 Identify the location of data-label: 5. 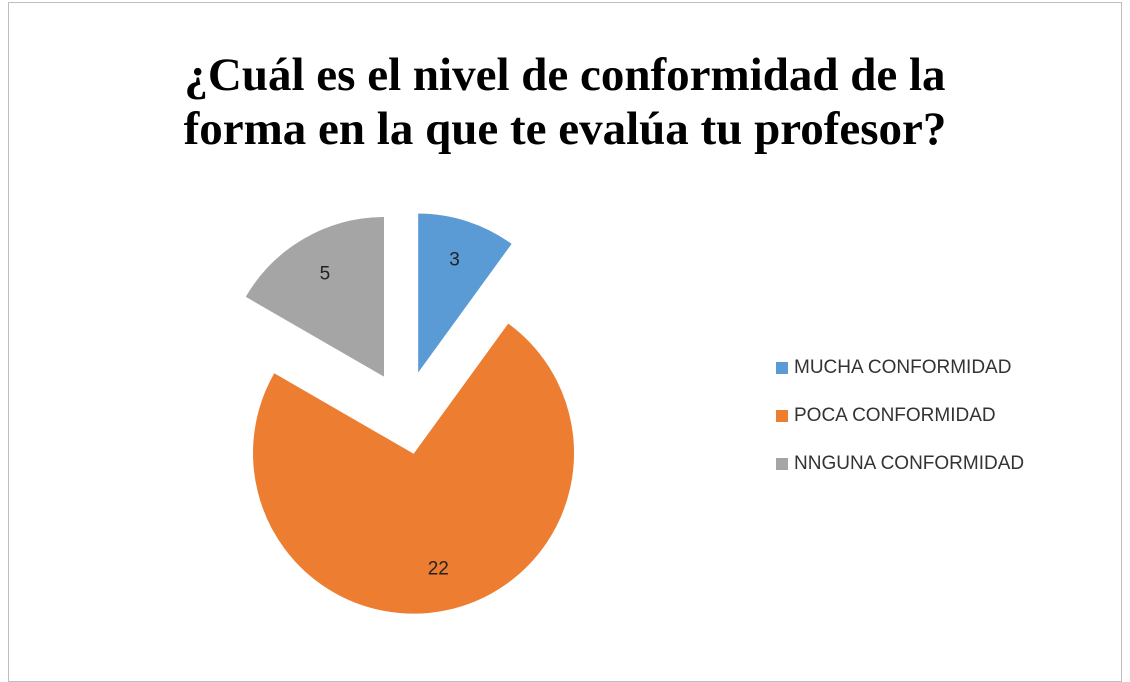
(325, 273).